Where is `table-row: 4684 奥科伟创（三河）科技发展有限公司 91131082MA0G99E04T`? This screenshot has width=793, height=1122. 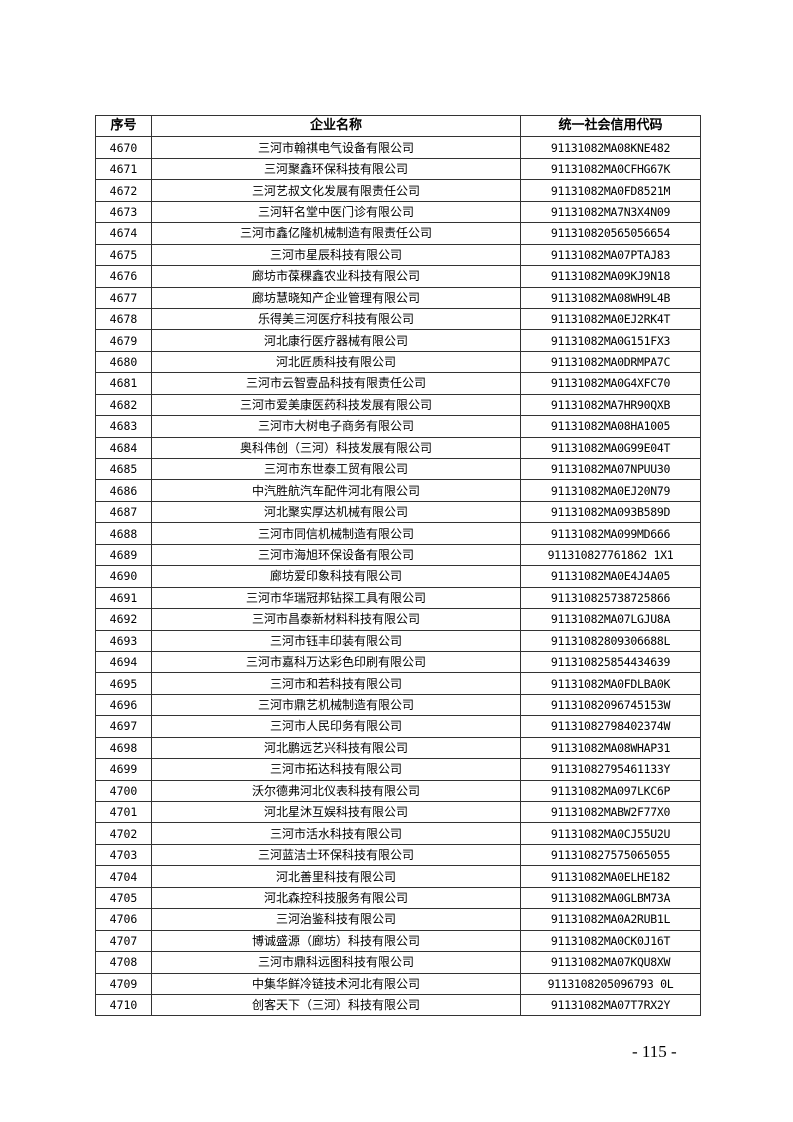
table-row: 4684 奥科伟创（三河）科技发展有限公司 91131082MA0G99E04T is located at coordinates (398, 448).